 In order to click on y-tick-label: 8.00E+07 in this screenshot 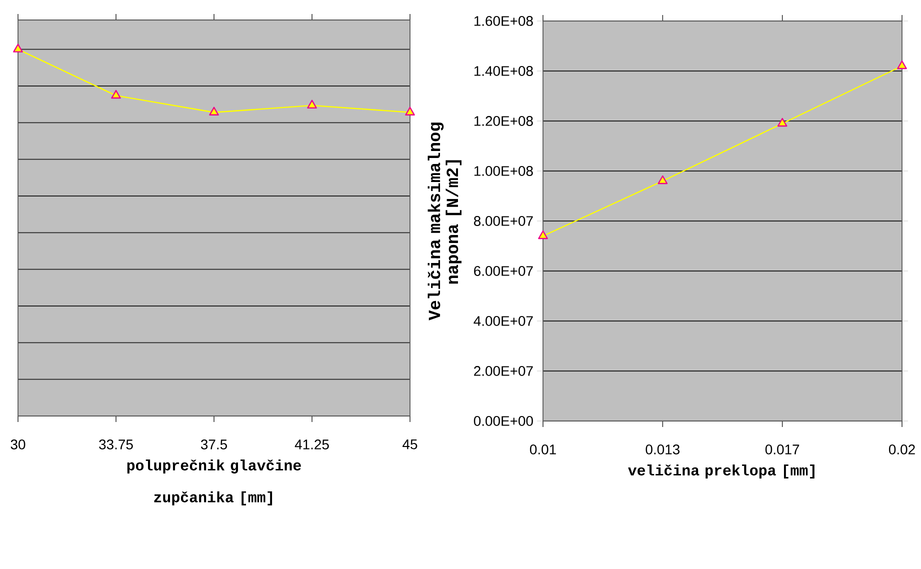, I will do `click(503, 221)`.